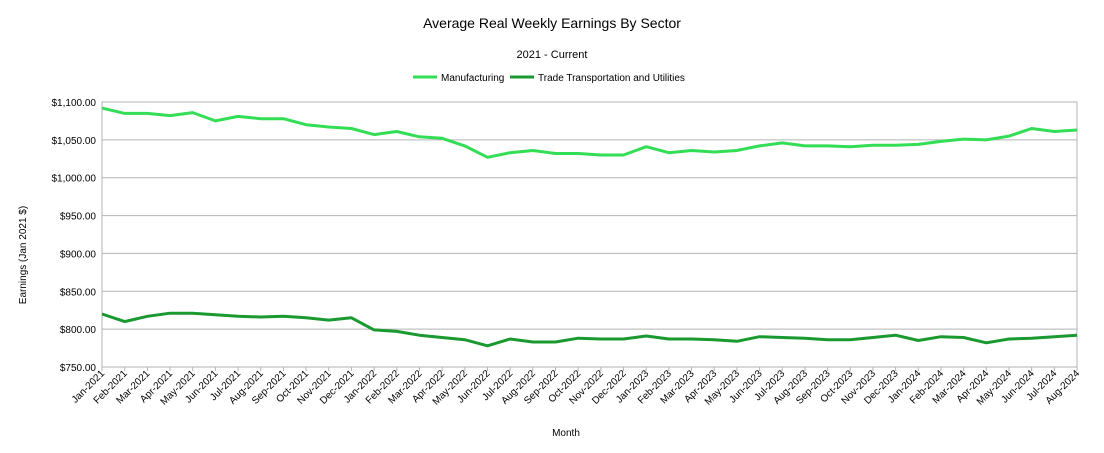  Describe the element at coordinates (23, 255) in the screenshot. I see `y-axis-label: Earnings (Jan 2021 $)` at that location.